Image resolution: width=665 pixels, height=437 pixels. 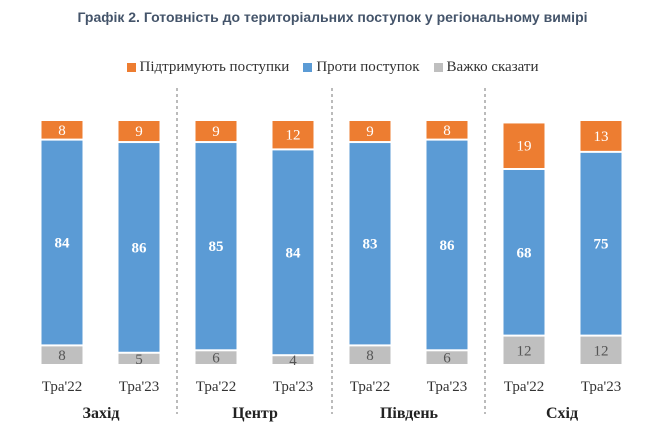 I want to click on legend-entry-against: Проти поступок, so click(x=361, y=67).